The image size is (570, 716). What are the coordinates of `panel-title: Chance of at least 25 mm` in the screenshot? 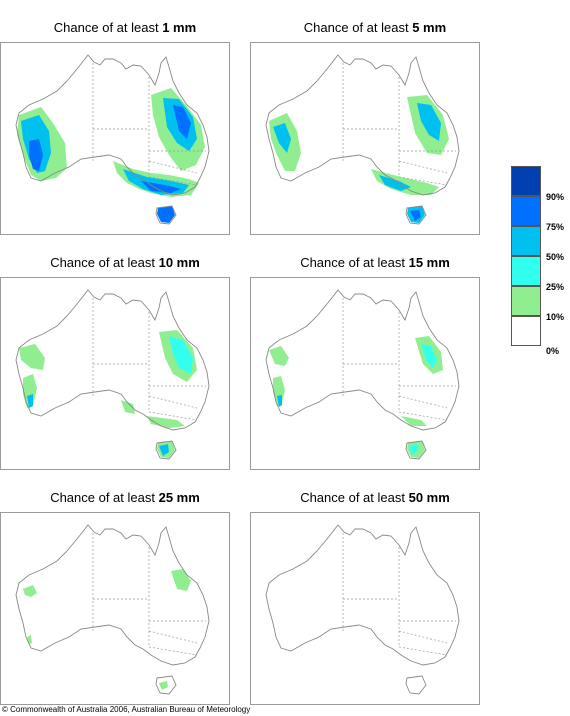 It's located at (125, 498).